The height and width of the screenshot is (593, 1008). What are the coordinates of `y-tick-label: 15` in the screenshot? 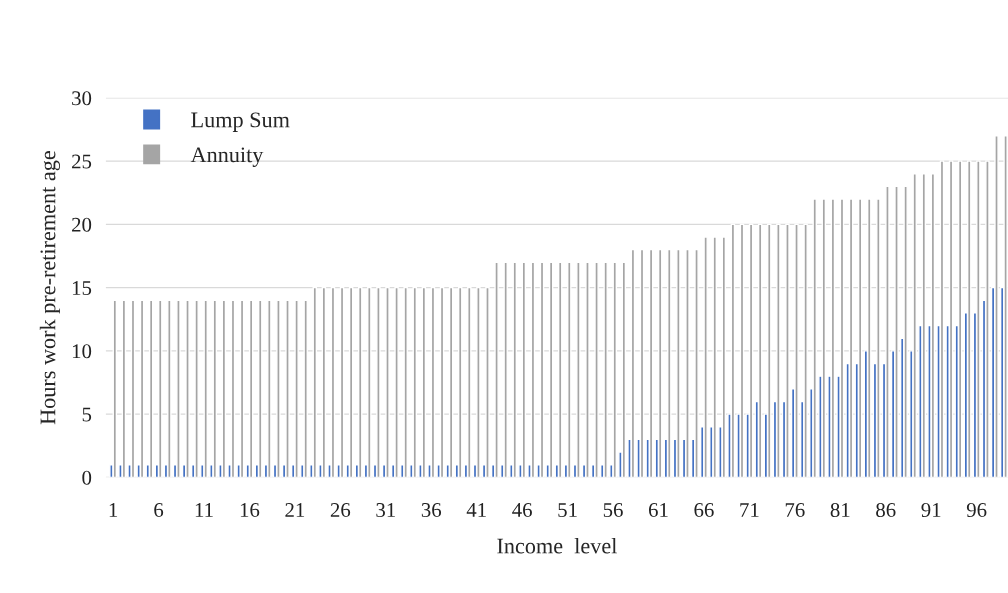 It's located at (82, 288).